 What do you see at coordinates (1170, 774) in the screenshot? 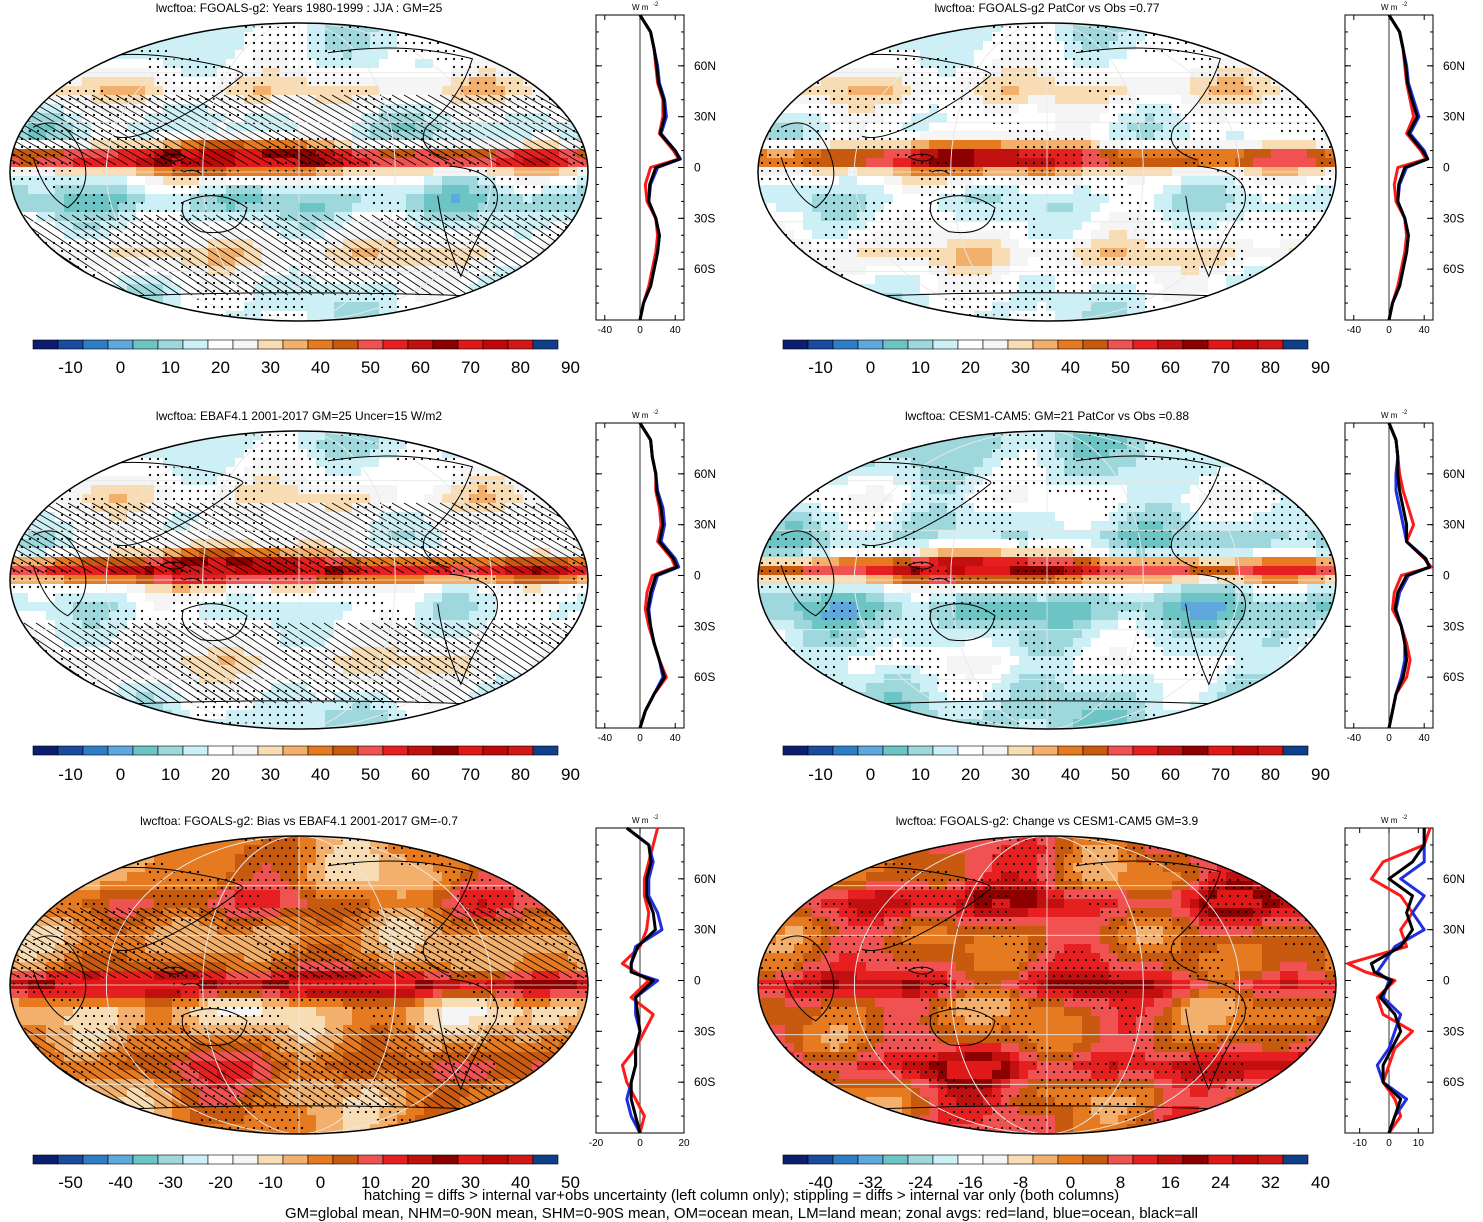
I see `colorbar-tick-label: 60` at bounding box center [1170, 774].